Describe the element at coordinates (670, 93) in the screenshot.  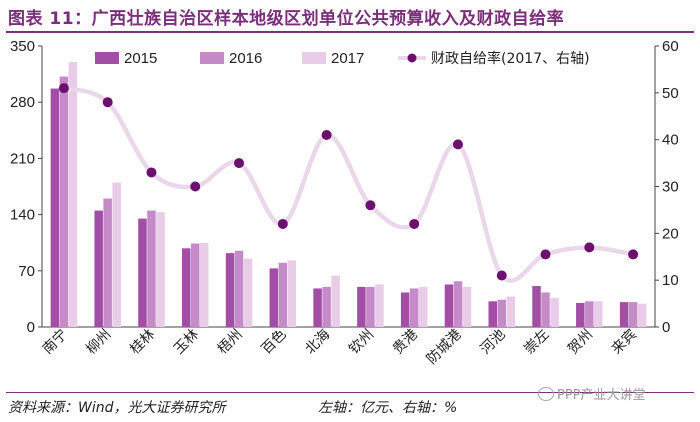
I see `right-tick-label: 50` at that location.